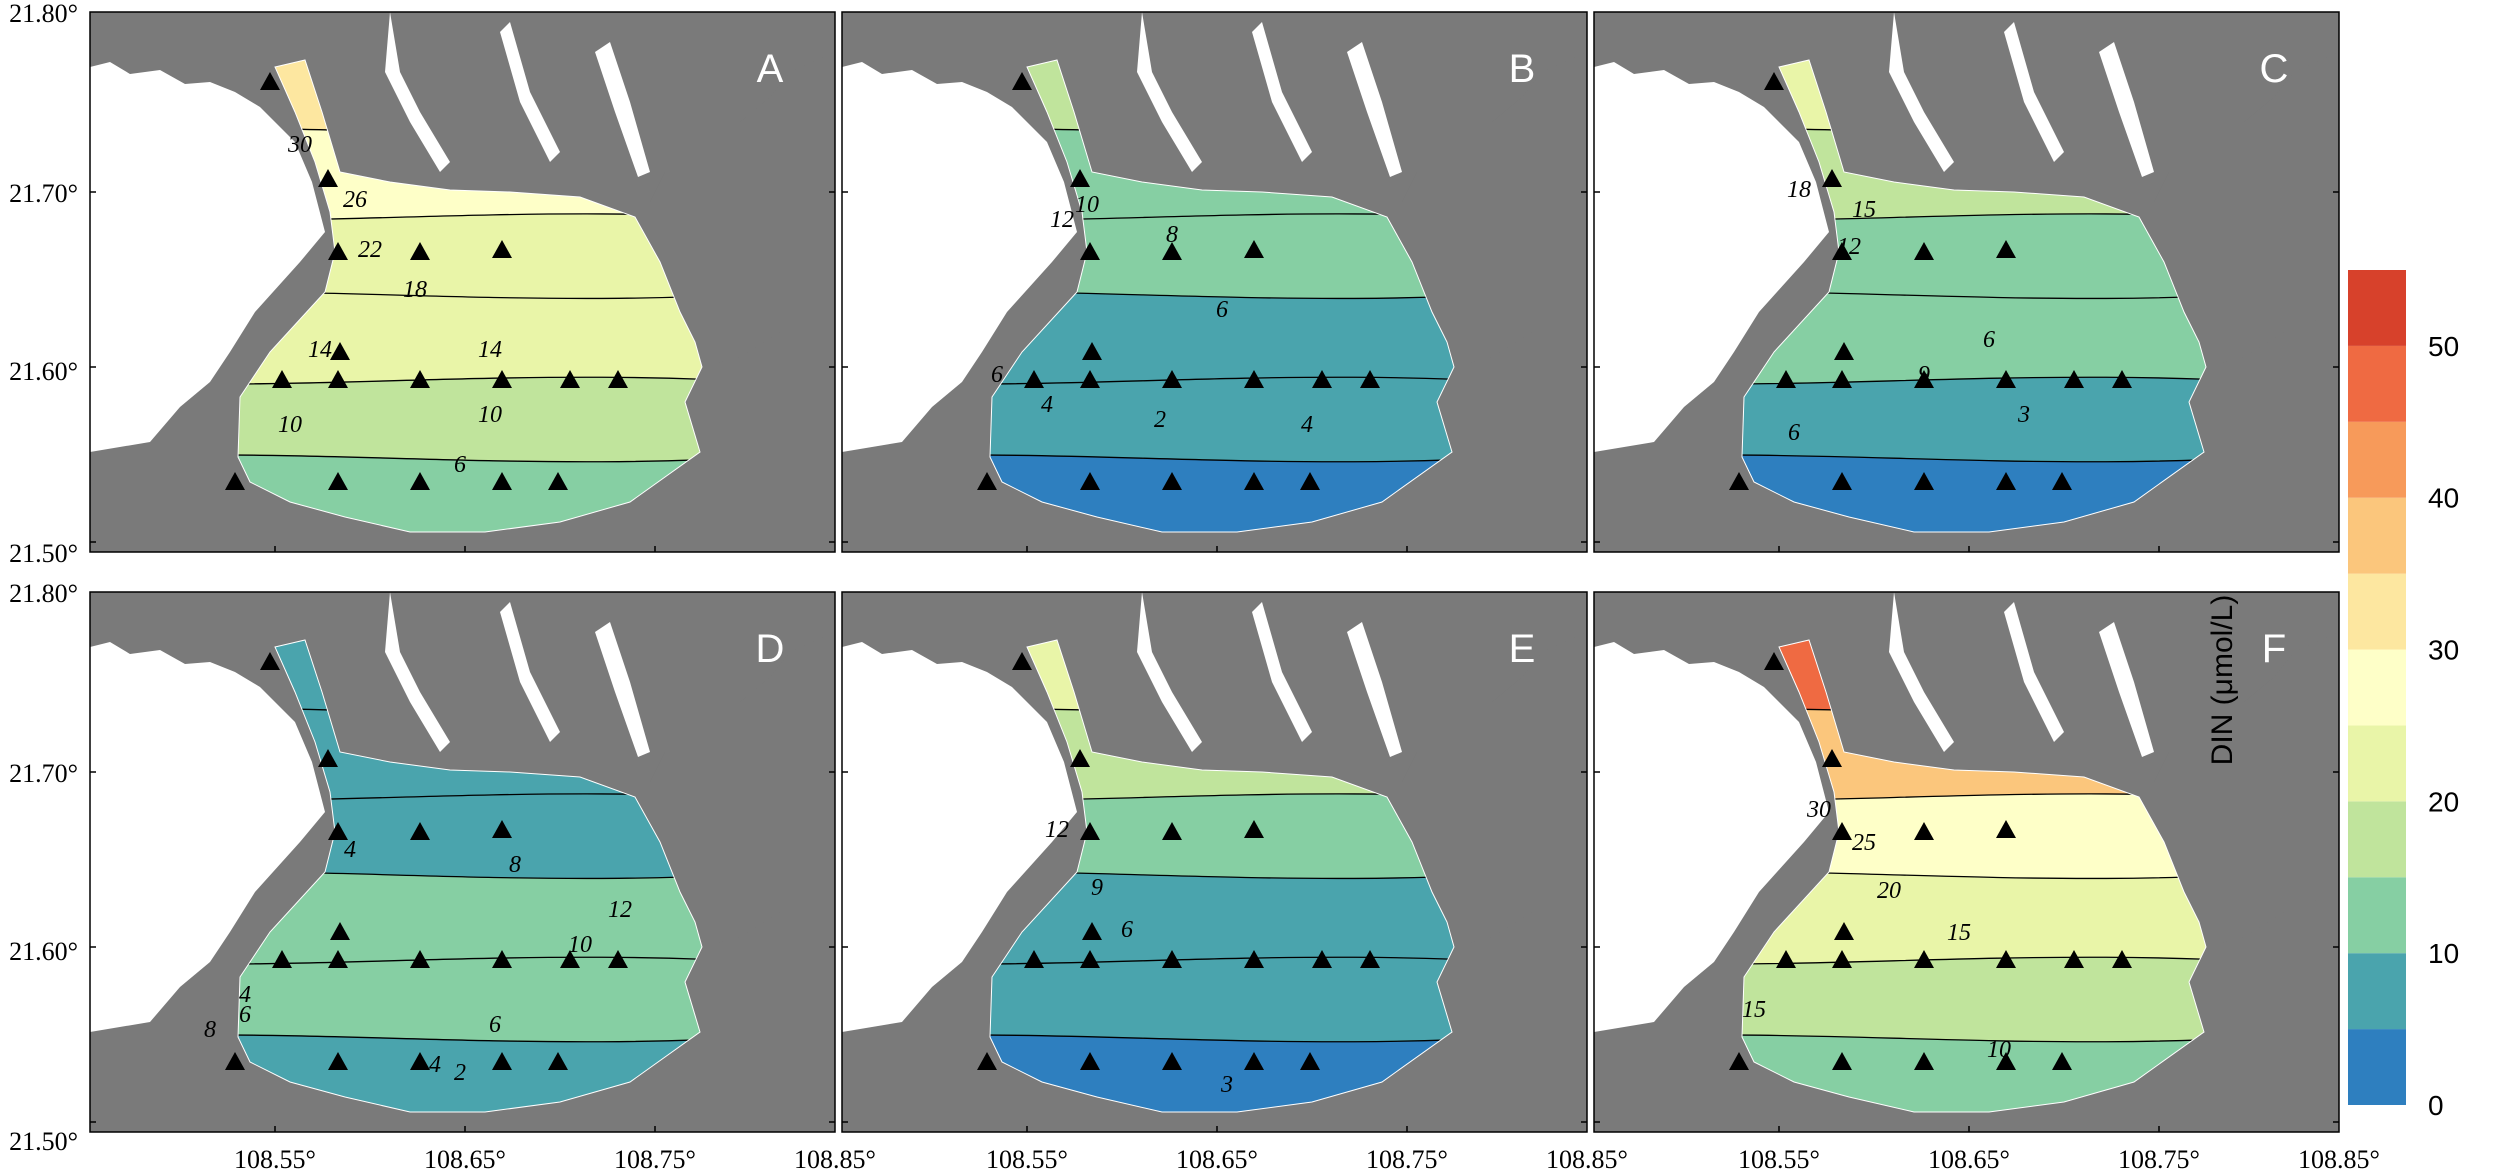 The image size is (2500, 1174). What do you see at coordinates (2222, 680) in the screenshot?
I see `colorbar-title: DIN (μmol/L)` at bounding box center [2222, 680].